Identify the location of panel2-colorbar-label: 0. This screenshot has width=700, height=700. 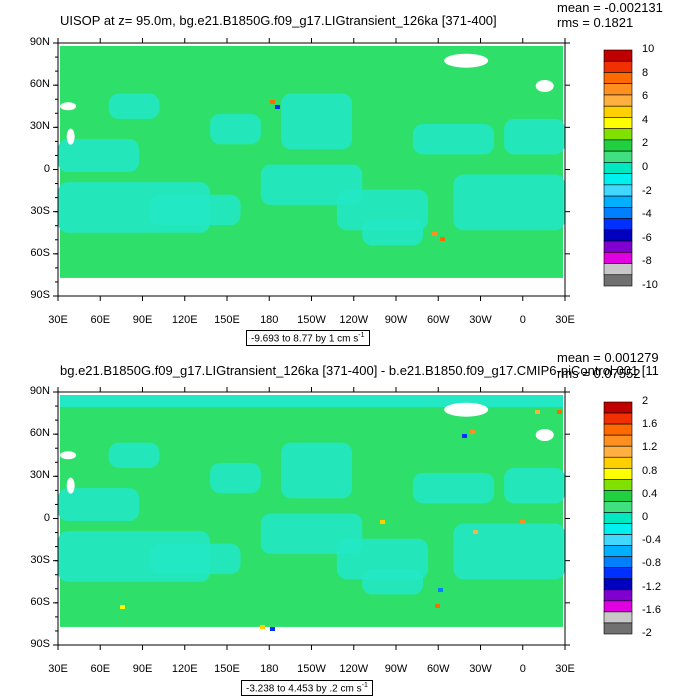
(645, 517).